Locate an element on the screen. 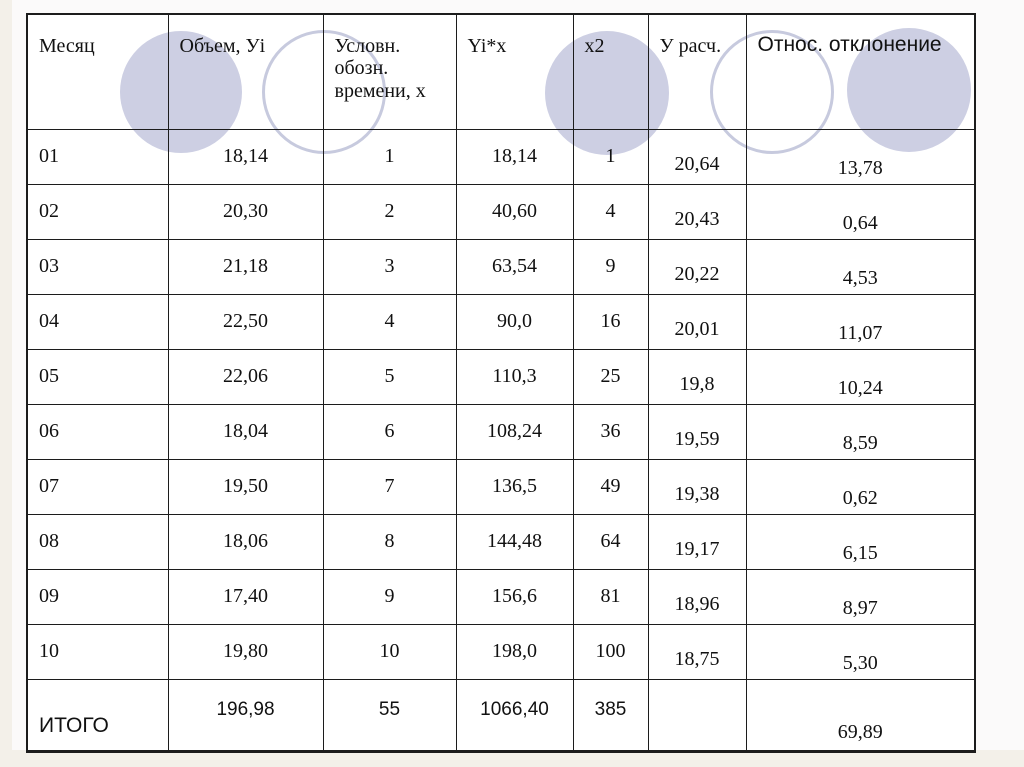 The height and width of the screenshot is (767, 1024). table-row: 05 22,06 5 110,3 25 19,8 10,24 is located at coordinates (501, 376).